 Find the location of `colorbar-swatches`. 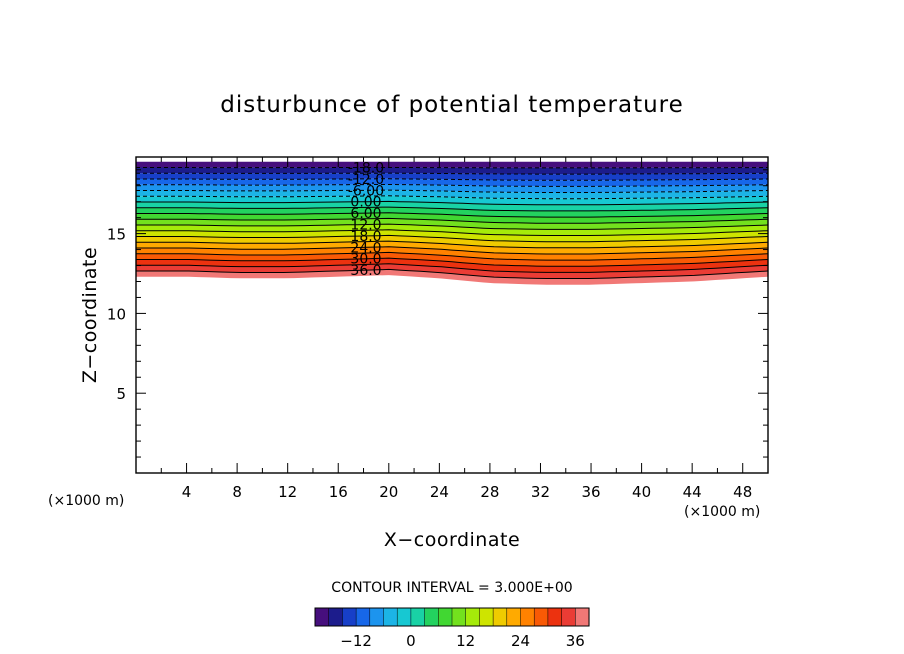

colorbar-swatches is located at coordinates (452, 617).